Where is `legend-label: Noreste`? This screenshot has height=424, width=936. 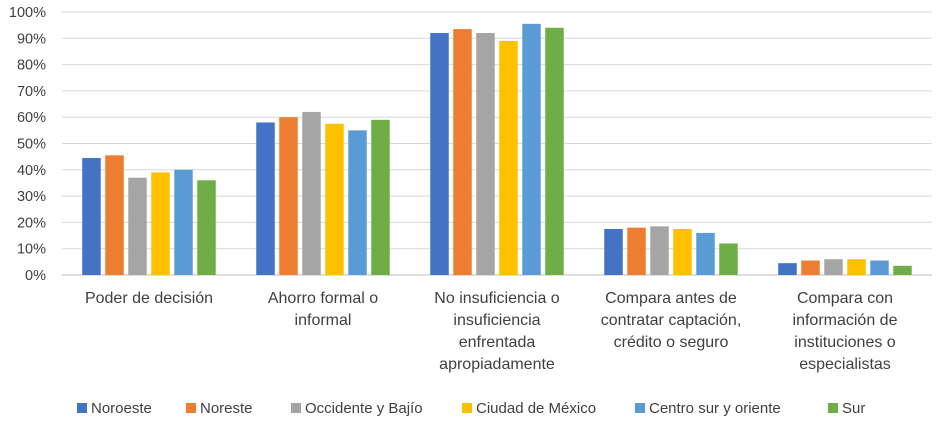
legend-label: Noreste is located at coordinates (226, 408).